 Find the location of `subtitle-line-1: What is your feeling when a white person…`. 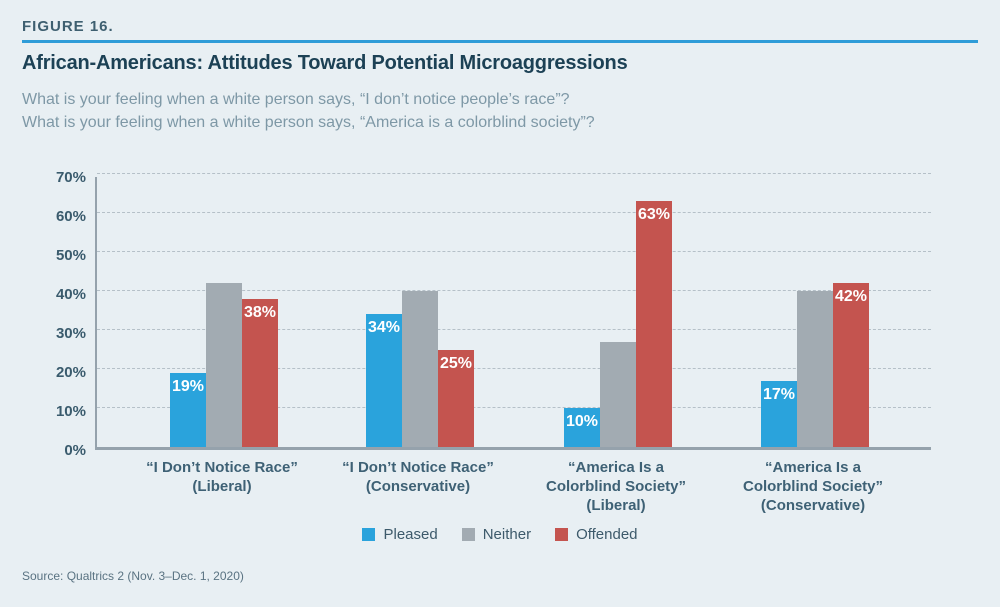

subtitle-line-1: What is your feeling when a white person… is located at coordinates (296, 99).